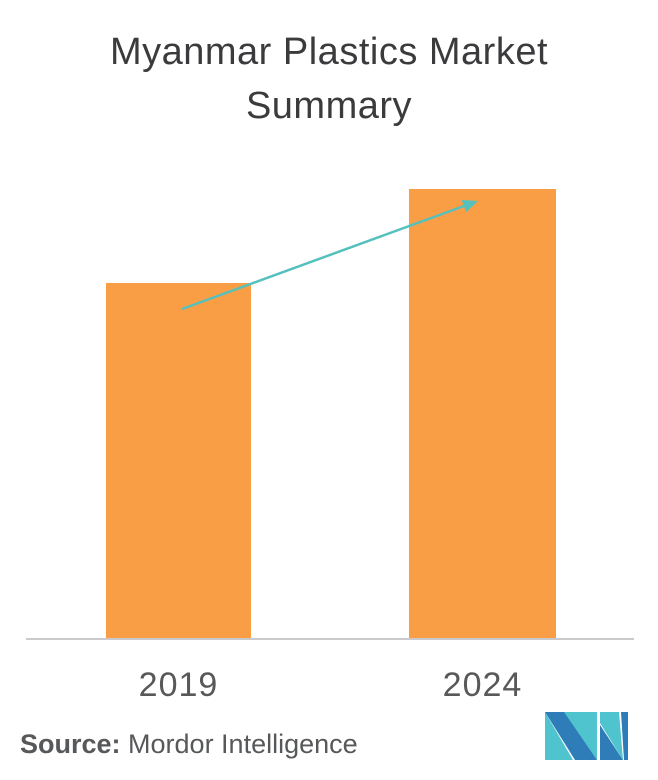 The image size is (658, 780). What do you see at coordinates (178, 685) in the screenshot?
I see `x-label-2019: 2019` at bounding box center [178, 685].